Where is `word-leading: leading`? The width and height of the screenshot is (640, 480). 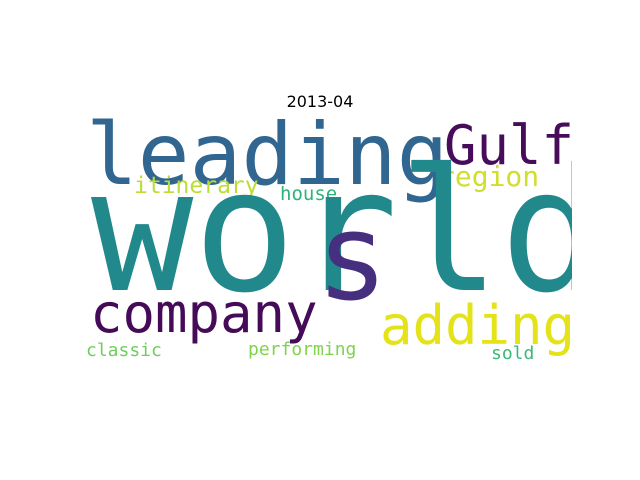 word-leading: leading is located at coordinates (267, 161).